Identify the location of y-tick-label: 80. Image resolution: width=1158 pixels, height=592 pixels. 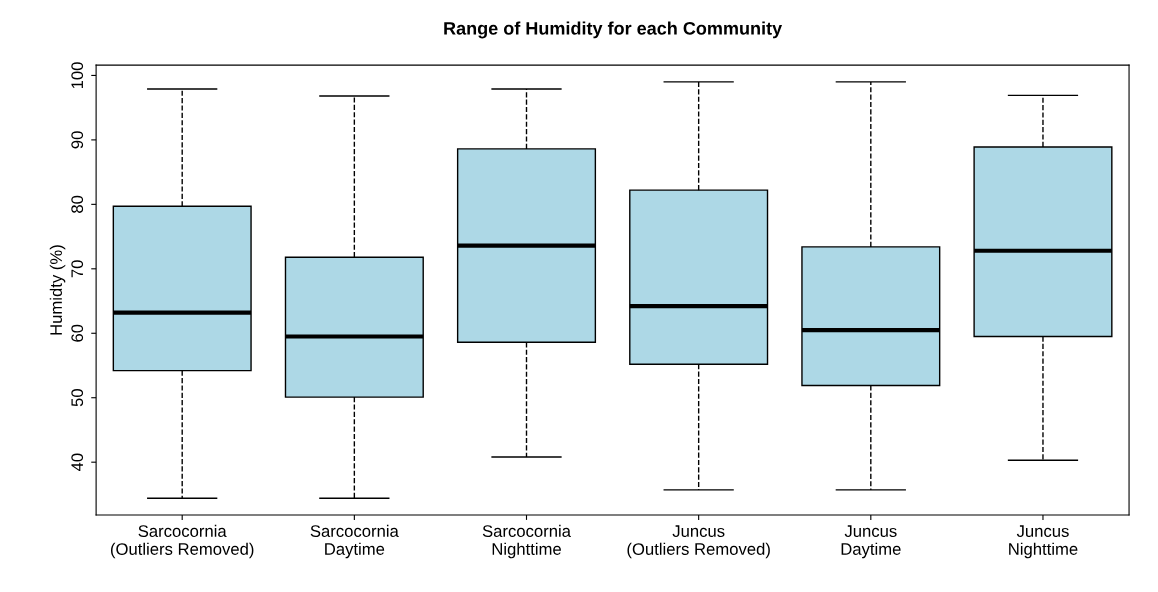
(77, 204).